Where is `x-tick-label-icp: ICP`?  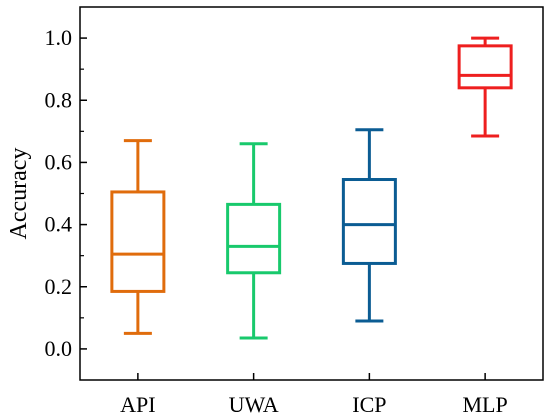 x-tick-label-icp: ICP is located at coordinates (369, 404).